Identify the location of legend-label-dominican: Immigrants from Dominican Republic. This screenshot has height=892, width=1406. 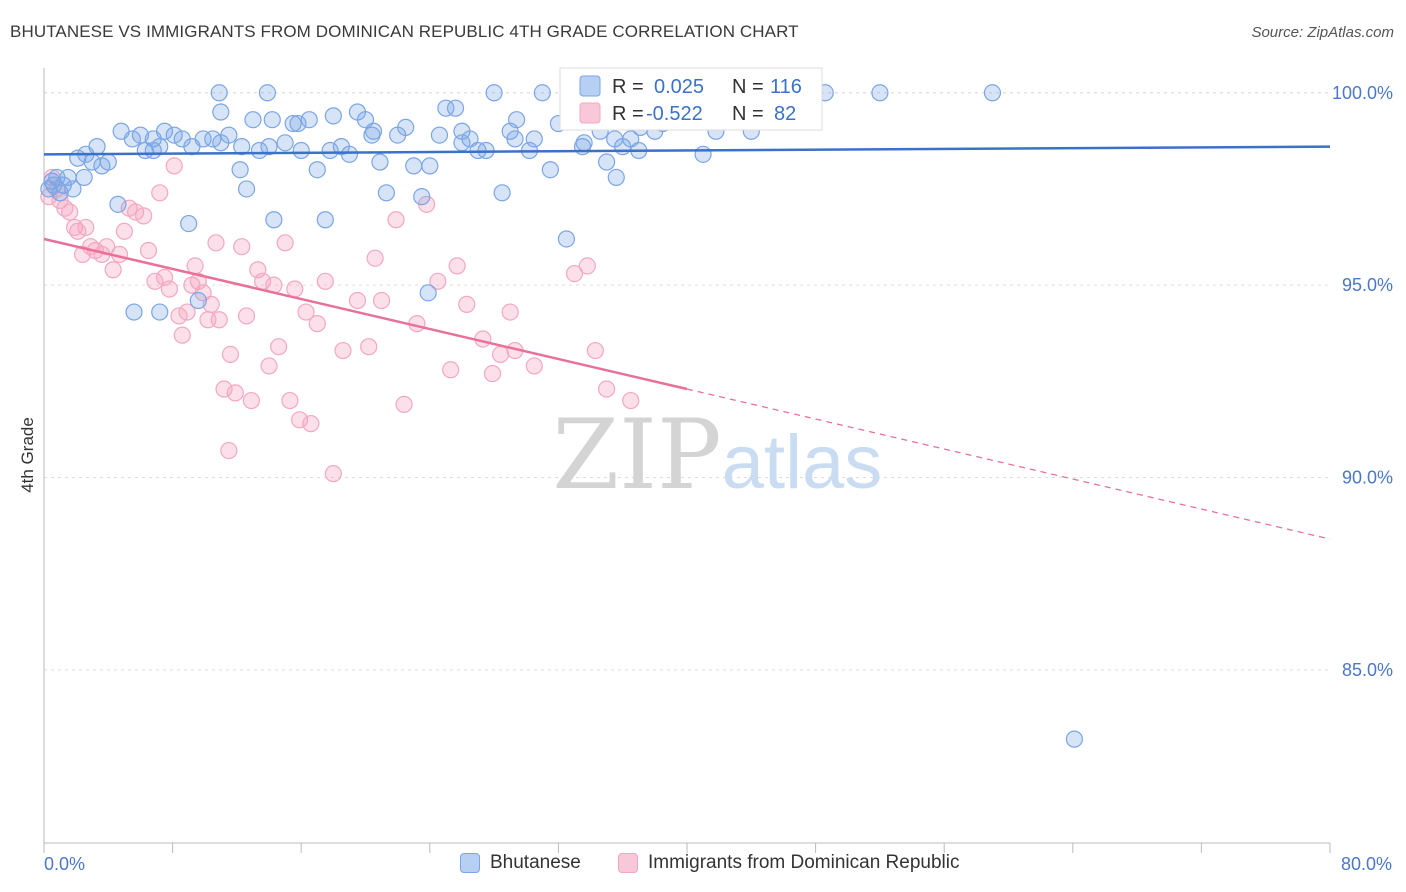
(804, 862).